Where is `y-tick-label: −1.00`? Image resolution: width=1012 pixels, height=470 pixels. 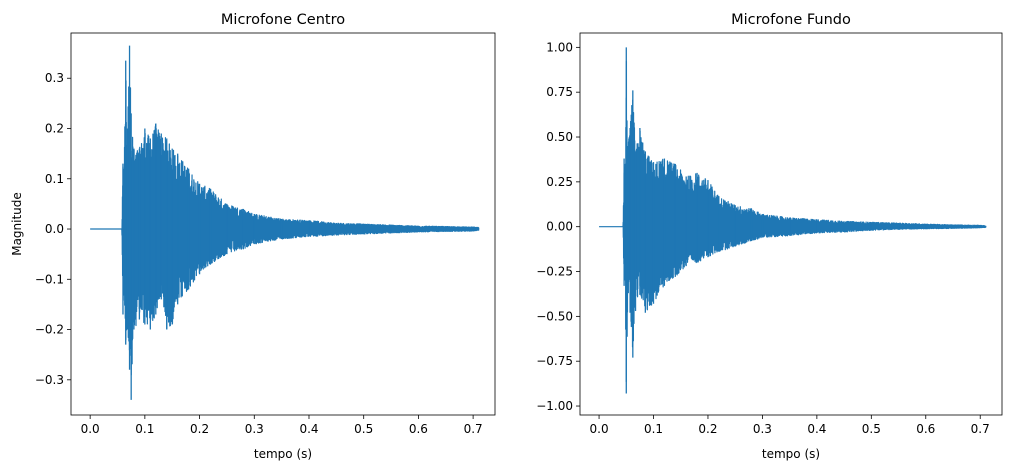 y-tick-label: −1.00 is located at coordinates (554, 406).